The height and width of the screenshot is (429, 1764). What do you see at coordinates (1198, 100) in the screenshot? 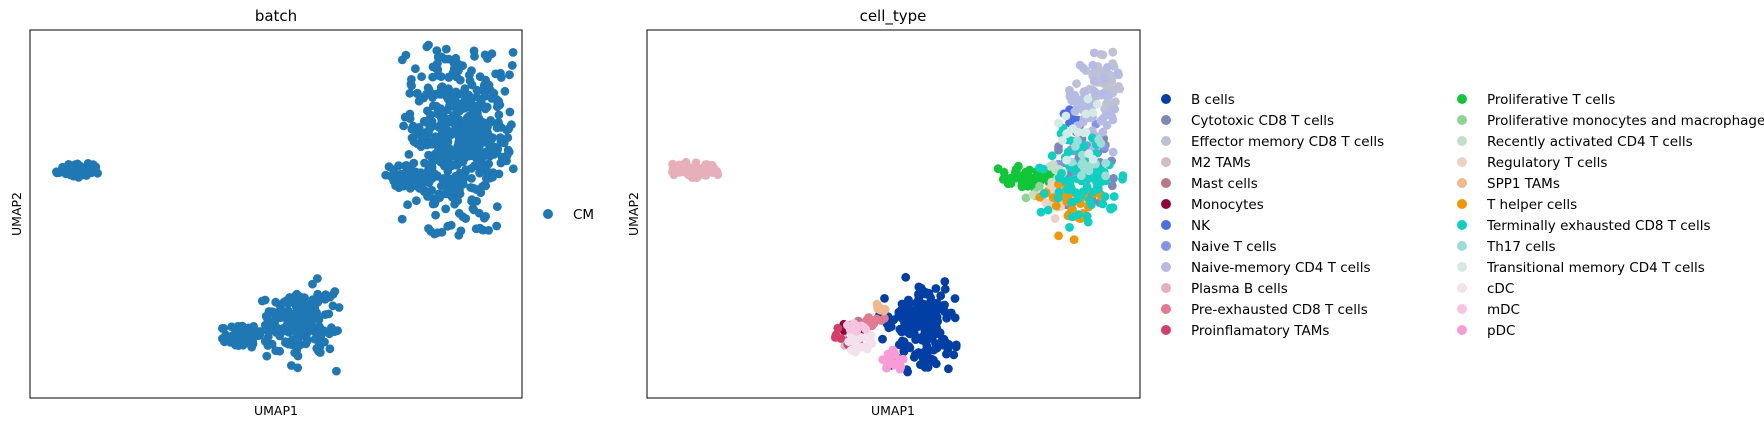
I see `legend-item: B cells` at bounding box center [1198, 100].